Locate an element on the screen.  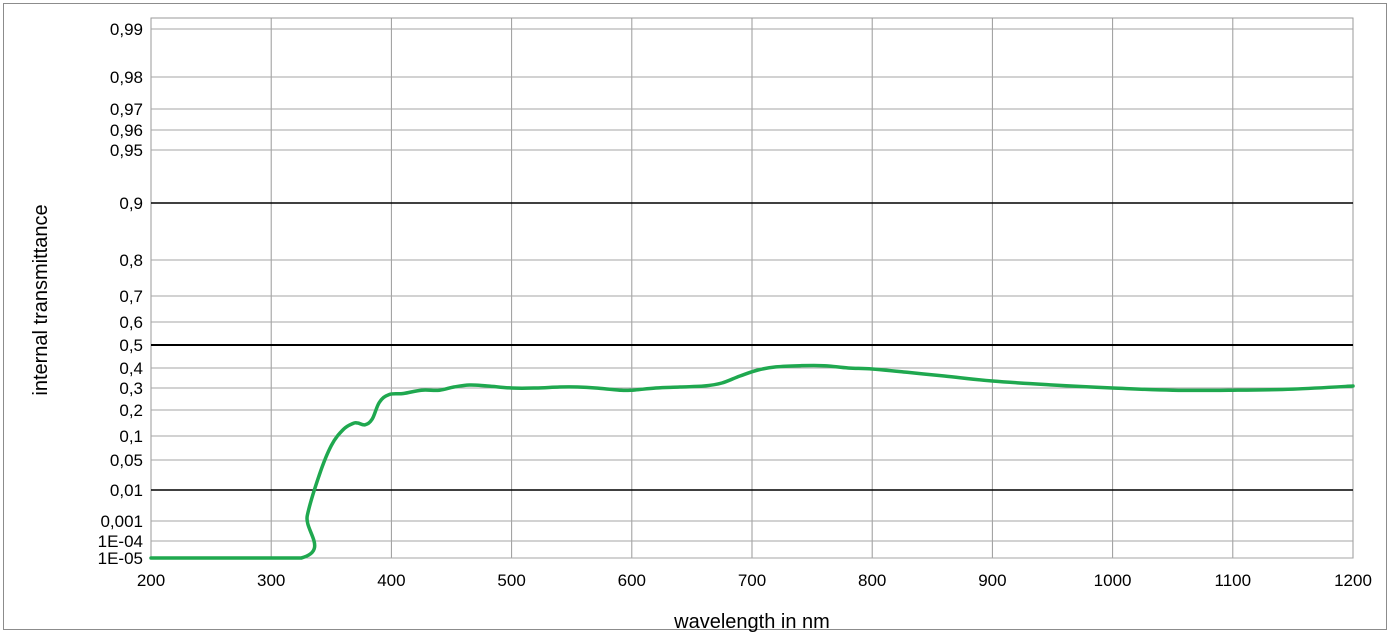
y-tick-label: 0,9 is located at coordinates (131, 203).